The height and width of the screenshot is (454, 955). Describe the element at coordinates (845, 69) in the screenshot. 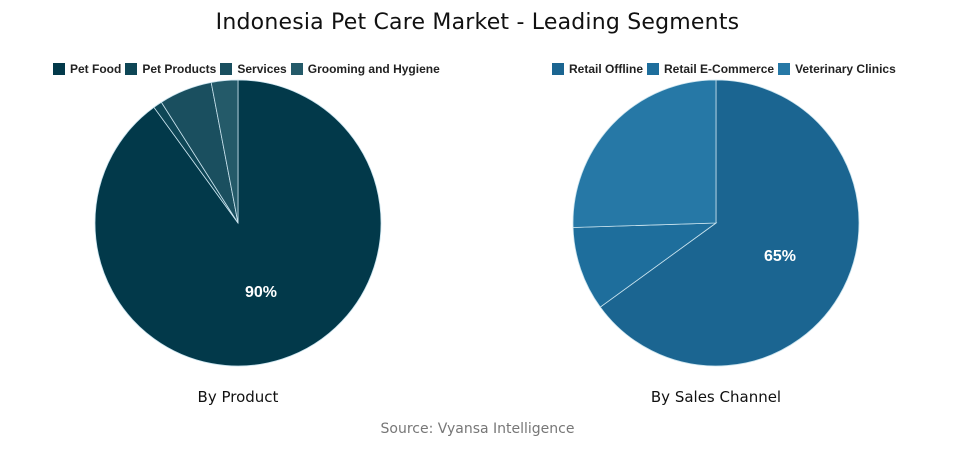

I see `legend-label: Veterinary Clinics` at that location.